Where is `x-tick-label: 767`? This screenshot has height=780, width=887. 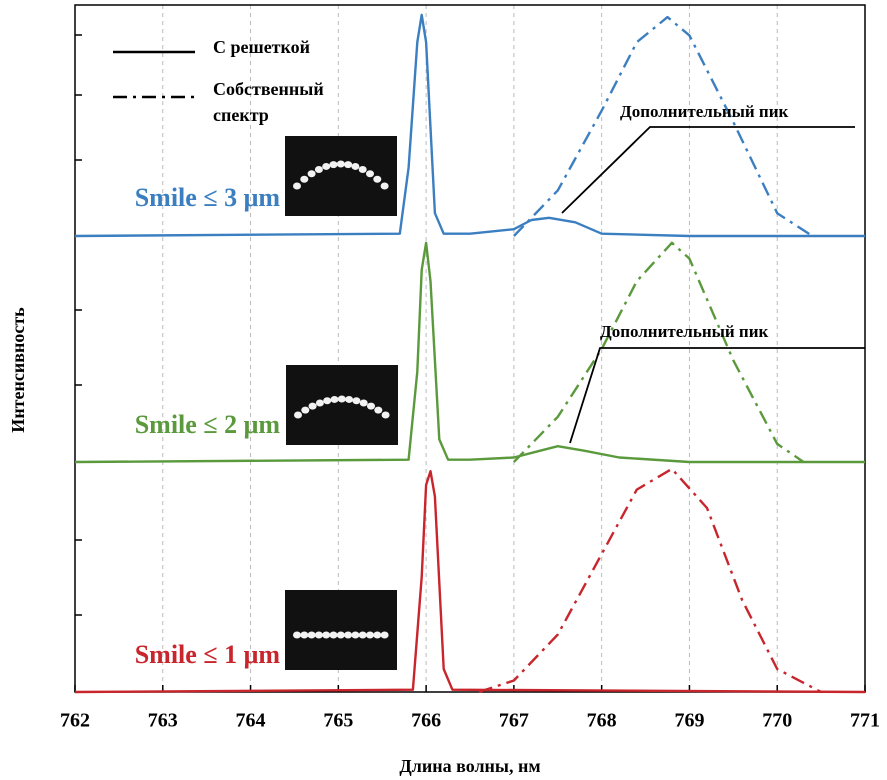
x-tick-label: 767 is located at coordinates (514, 721).